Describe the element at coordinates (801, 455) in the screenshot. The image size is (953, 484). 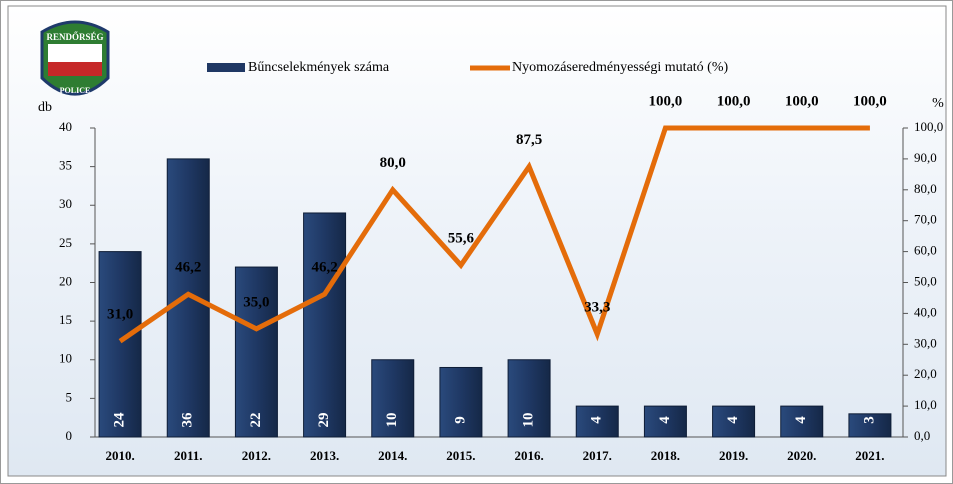
I see `x-tick-label: 2020.` at that location.